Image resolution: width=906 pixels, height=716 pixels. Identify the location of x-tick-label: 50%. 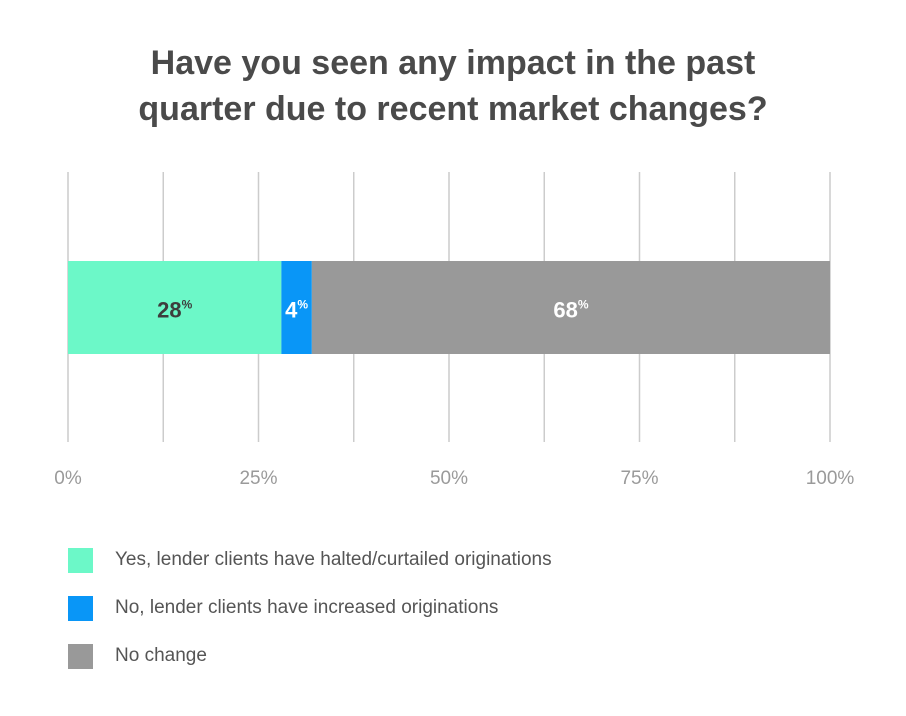
(449, 478).